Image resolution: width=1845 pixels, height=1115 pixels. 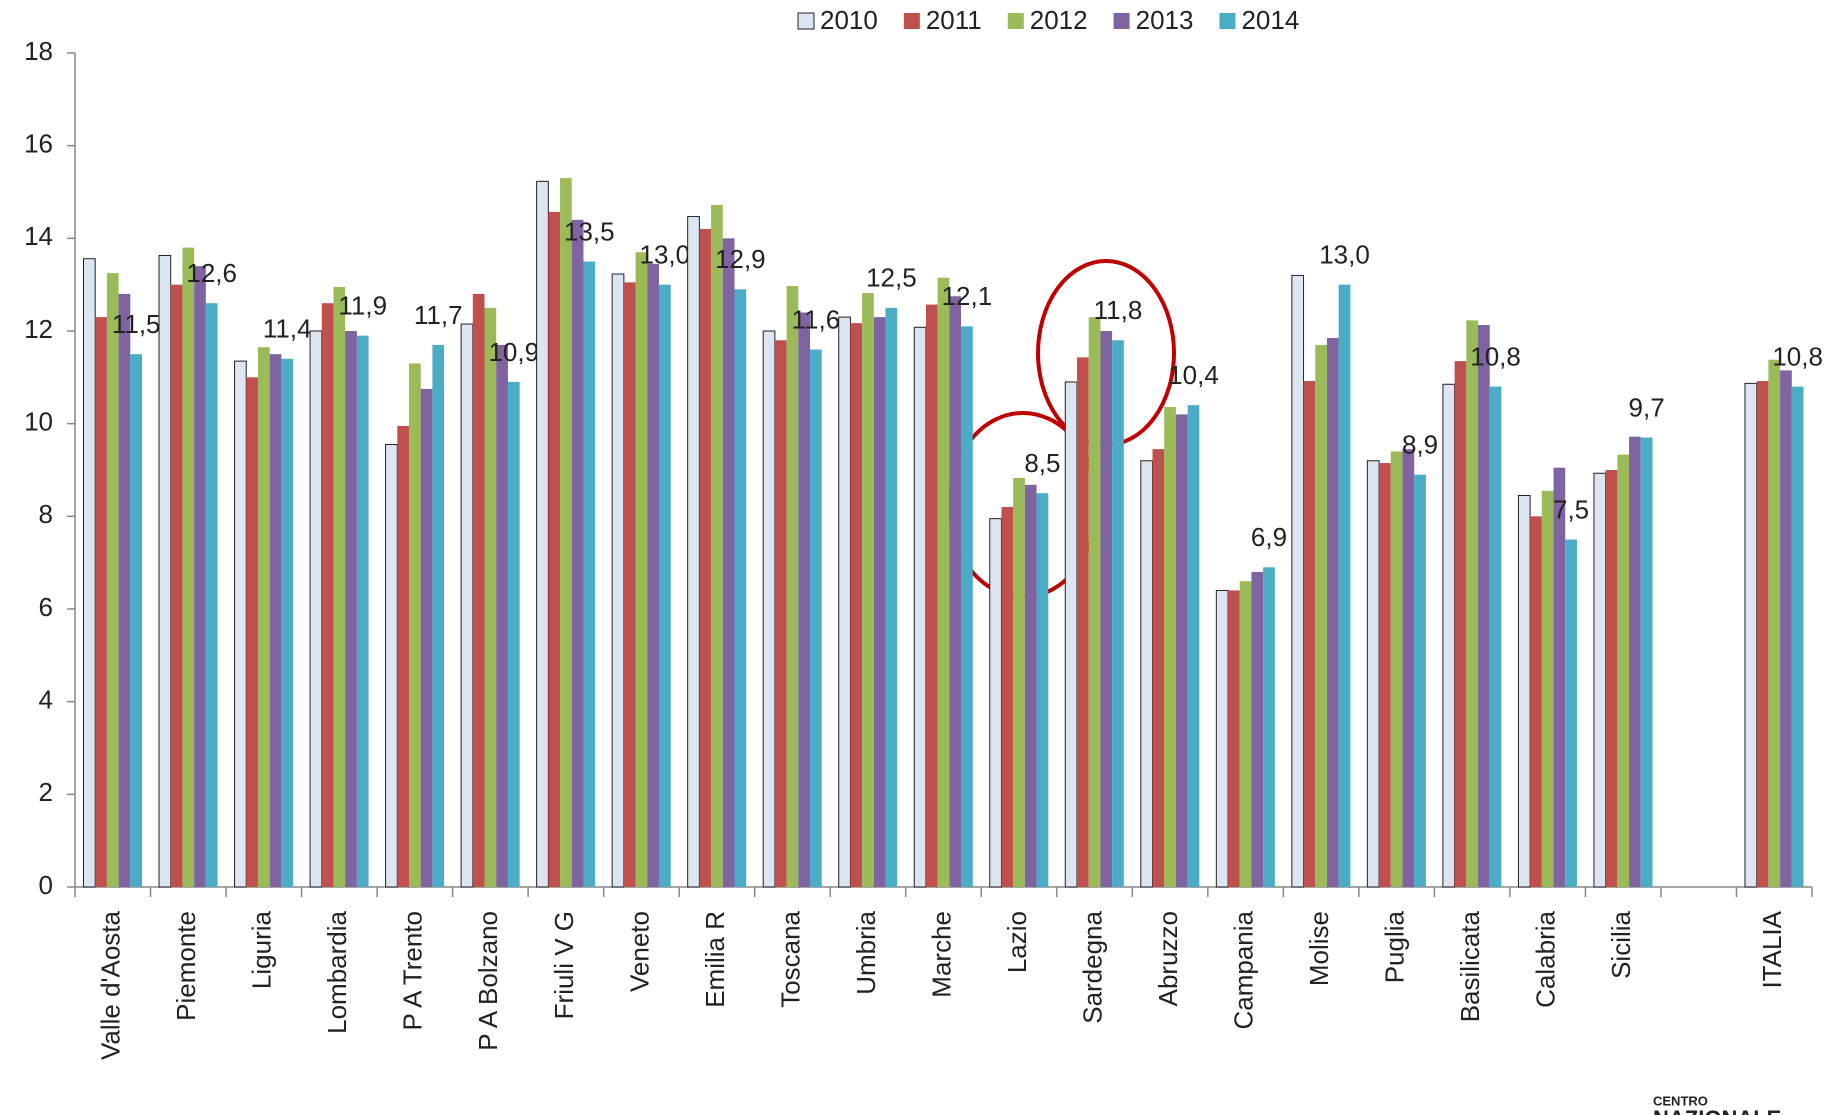 What do you see at coordinates (211, 273) in the screenshot?
I see `data-label: 12,6` at bounding box center [211, 273].